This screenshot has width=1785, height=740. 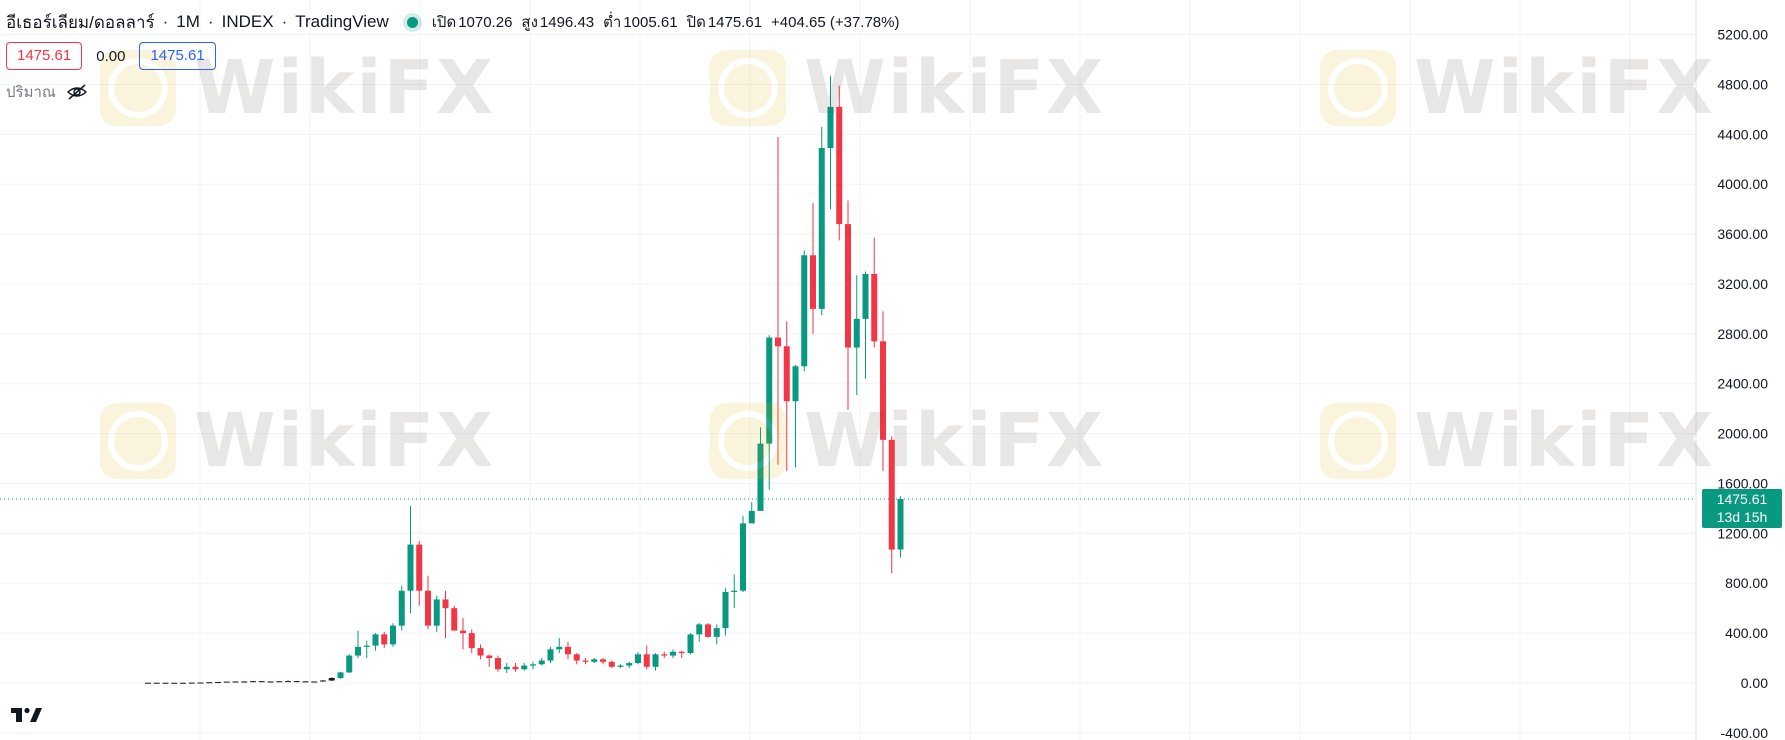 What do you see at coordinates (1745, 732) in the screenshot?
I see `y-tick-label: -400.00` at bounding box center [1745, 732].